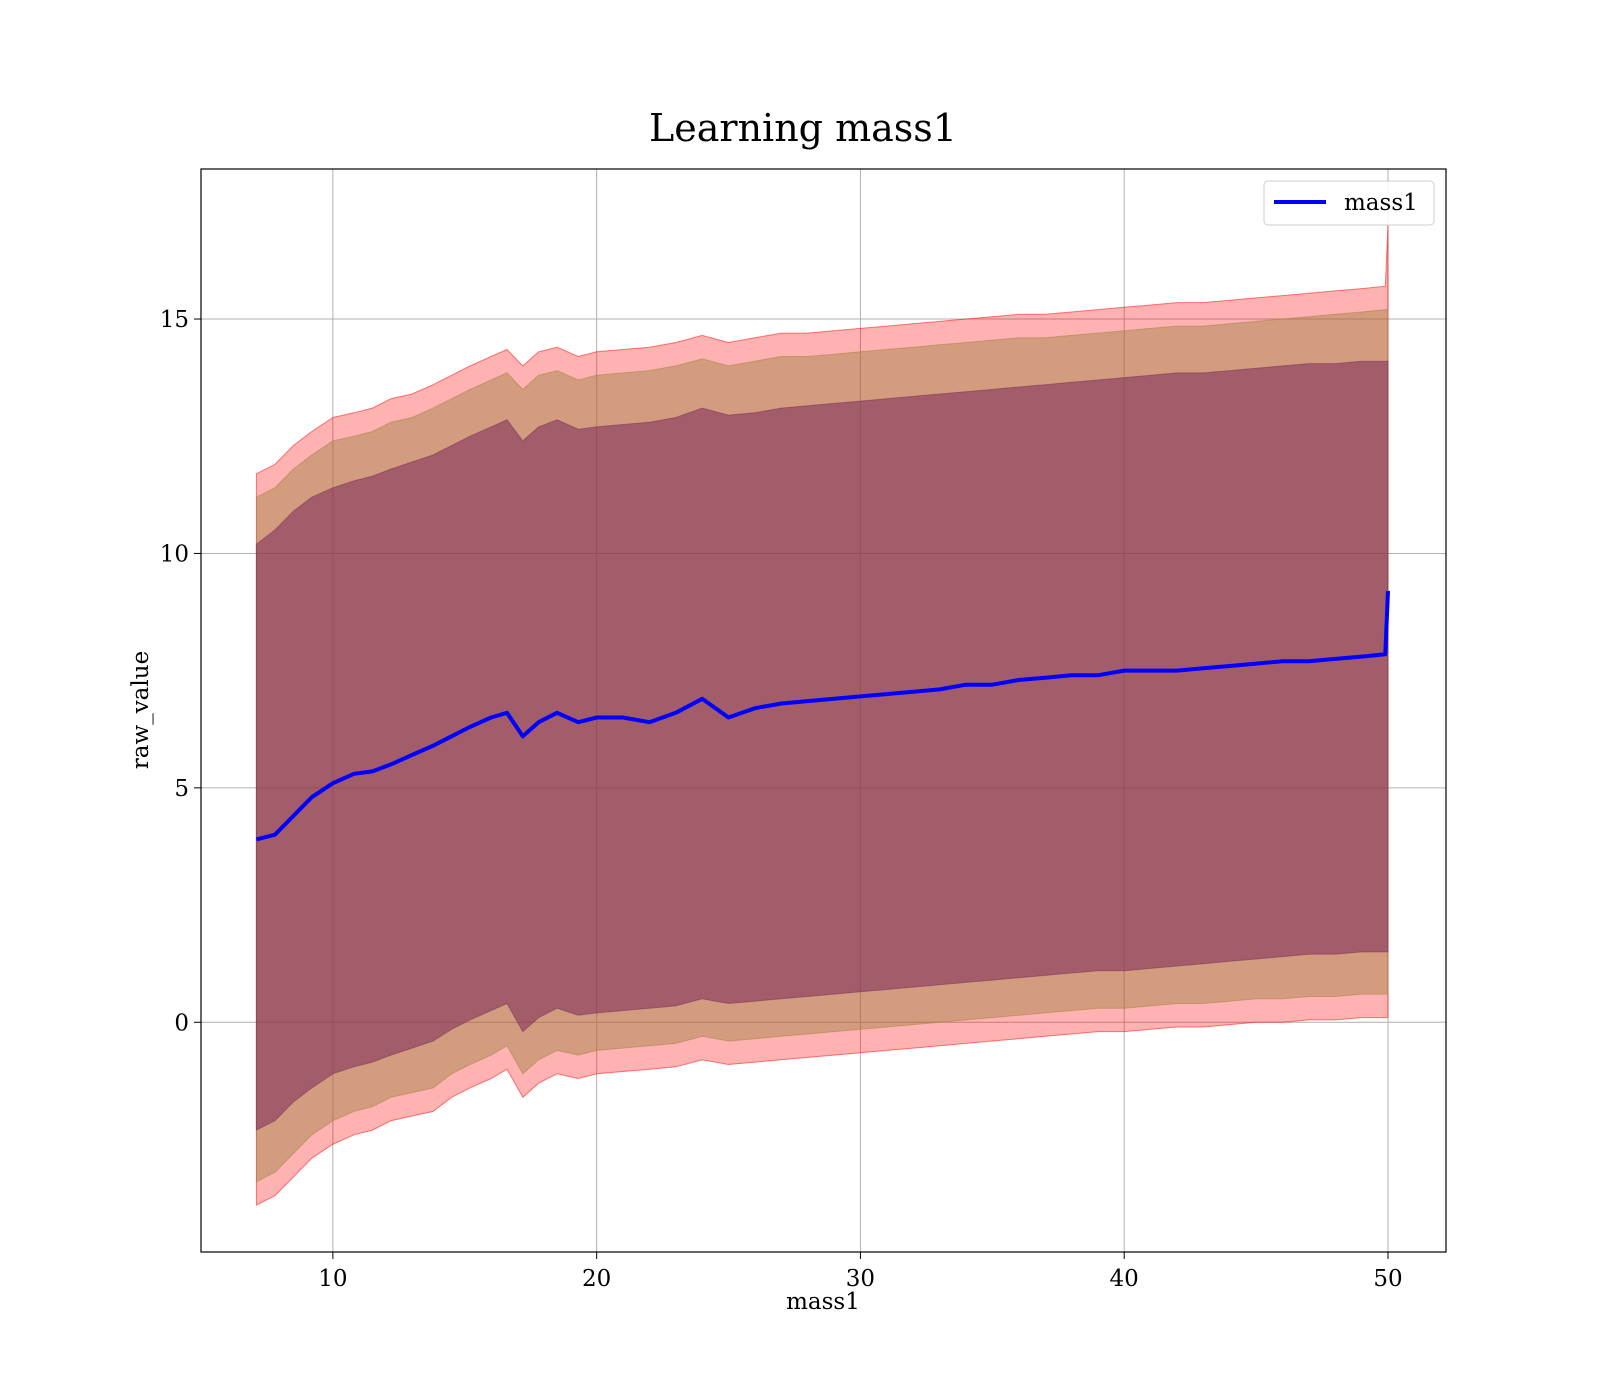  I want to click on y-tick-label-3: 15, so click(174, 320).